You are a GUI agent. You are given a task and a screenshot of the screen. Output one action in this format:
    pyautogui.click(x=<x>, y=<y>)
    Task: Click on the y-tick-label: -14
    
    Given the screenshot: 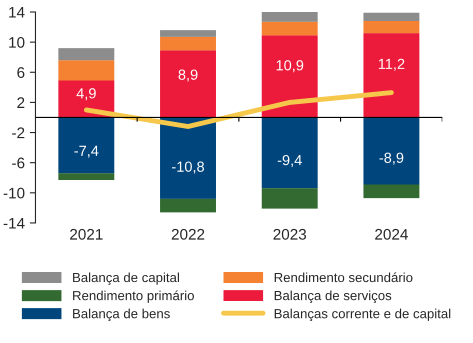 What is the action you would take?
    pyautogui.click(x=14, y=223)
    